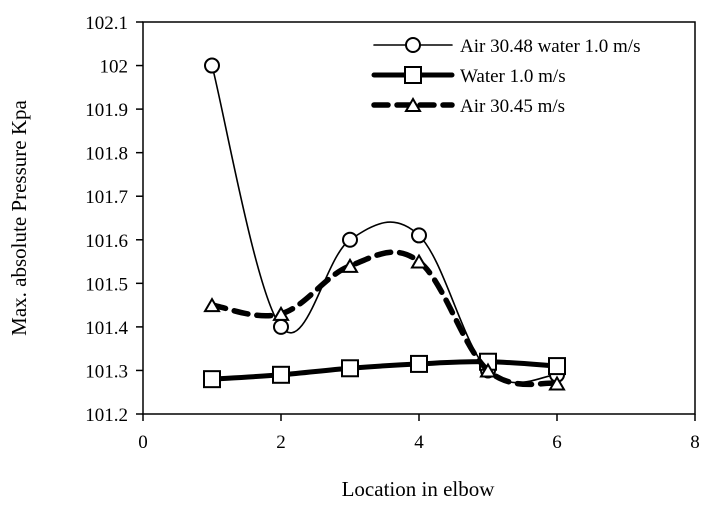 The height and width of the screenshot is (511, 710). Describe the element at coordinates (106, 241) in the screenshot. I see `y-tick-label-5: 101.6` at that location.